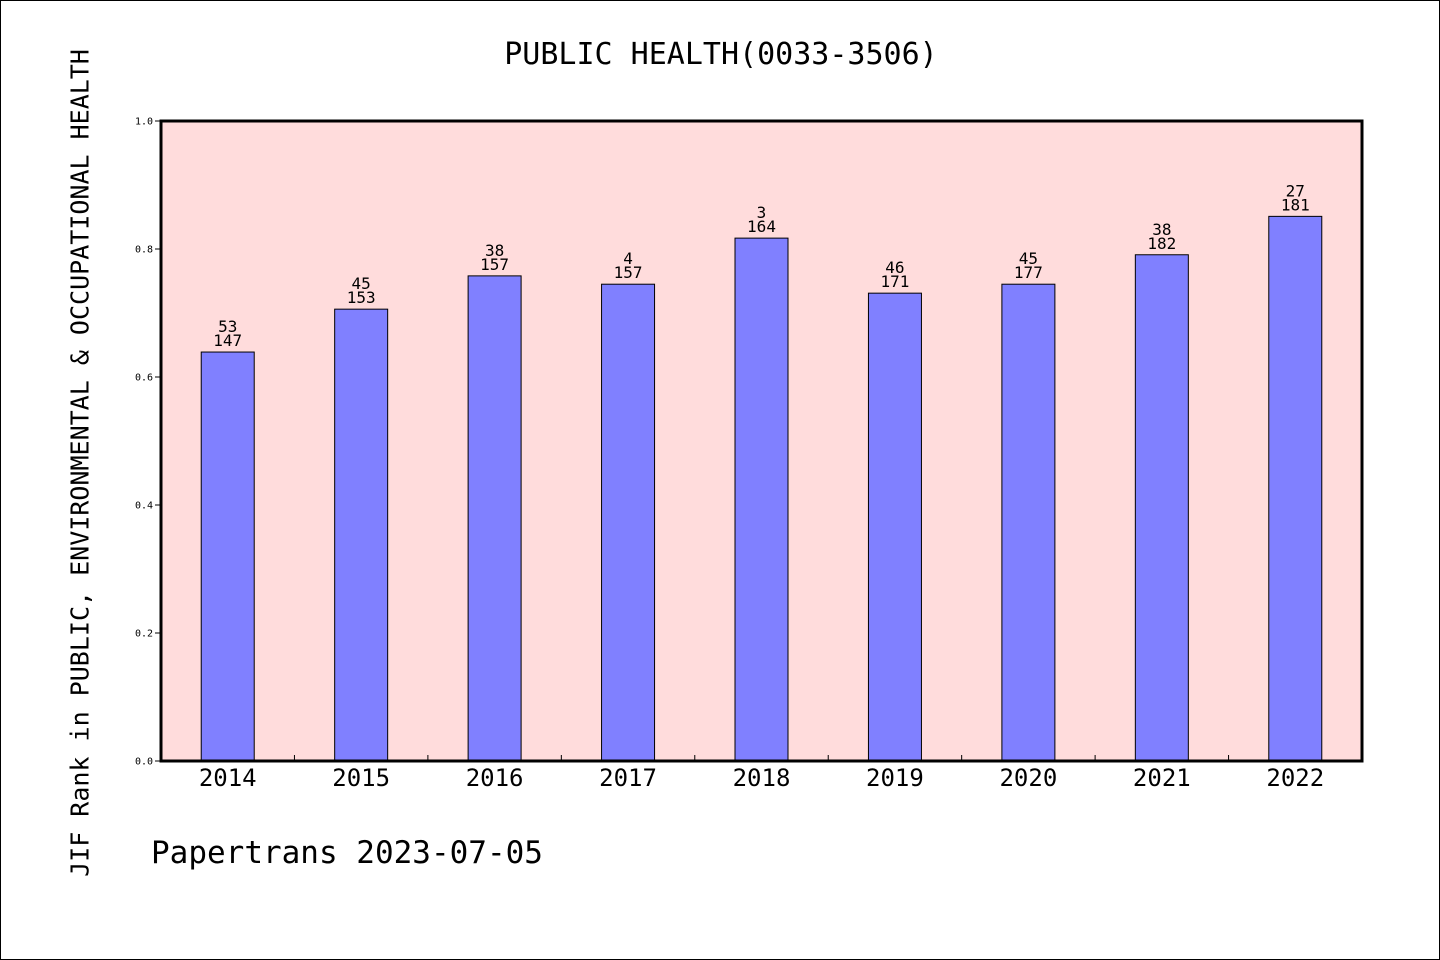  What do you see at coordinates (1161, 243) in the screenshot?
I see `bar-total-label: 182` at bounding box center [1161, 243].